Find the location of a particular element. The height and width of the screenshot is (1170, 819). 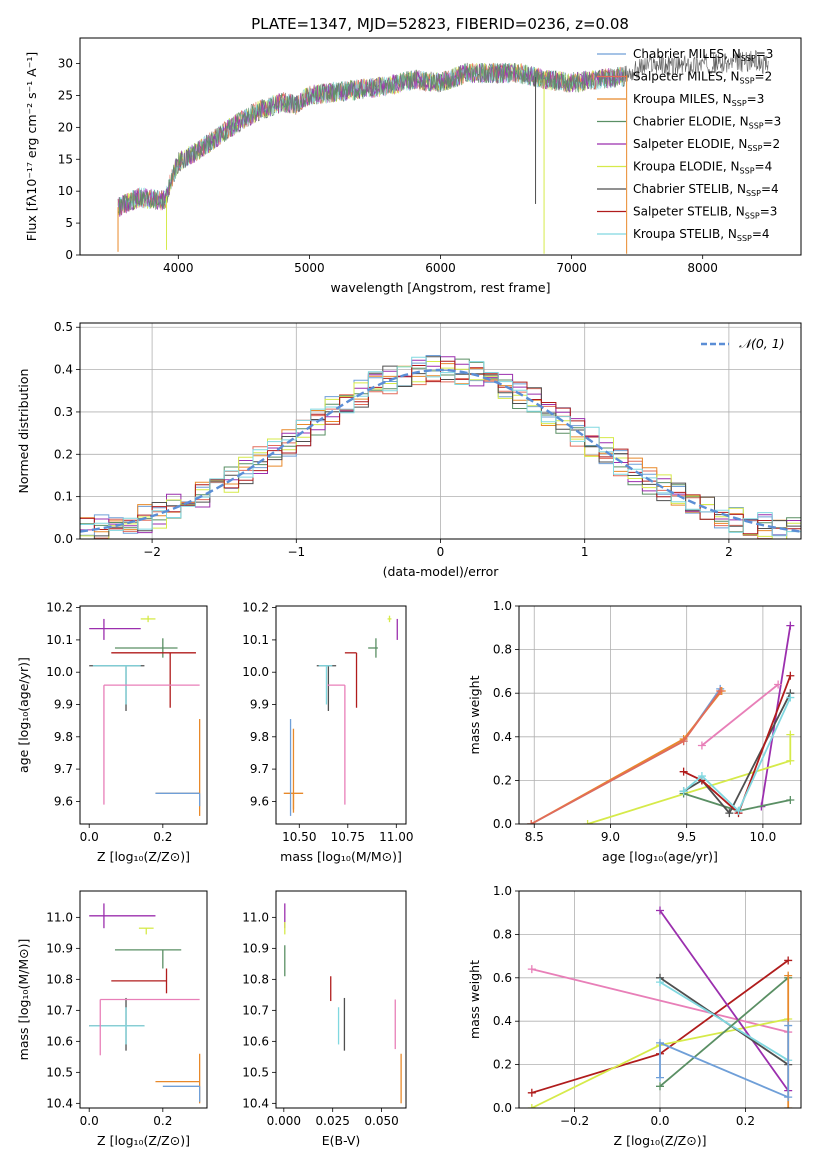

age-vs-Z-plot is located at coordinates (145, 715).